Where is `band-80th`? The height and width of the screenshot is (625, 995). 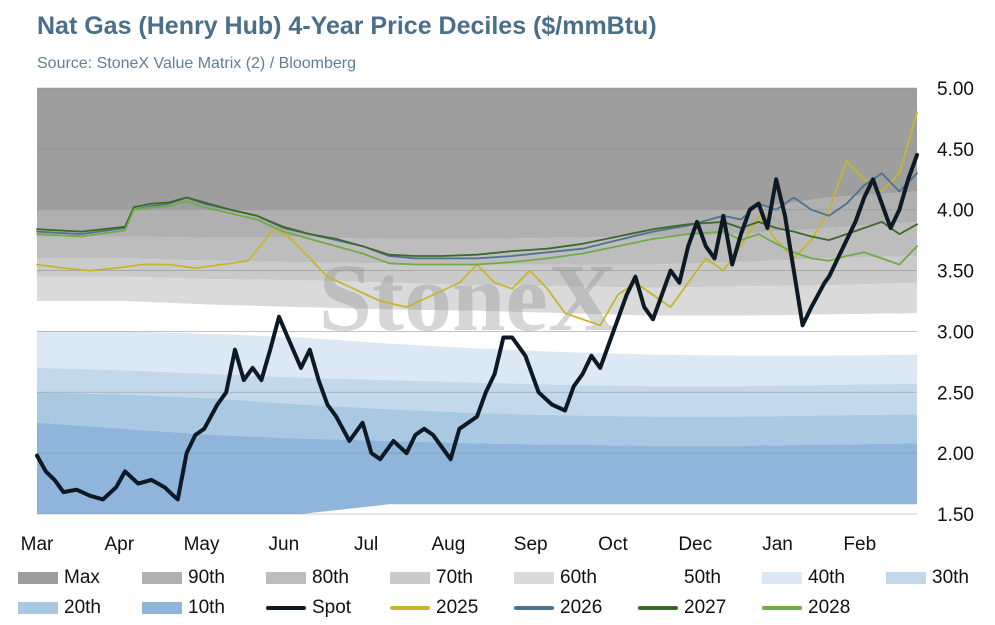
band-80th is located at coordinates (477, 243).